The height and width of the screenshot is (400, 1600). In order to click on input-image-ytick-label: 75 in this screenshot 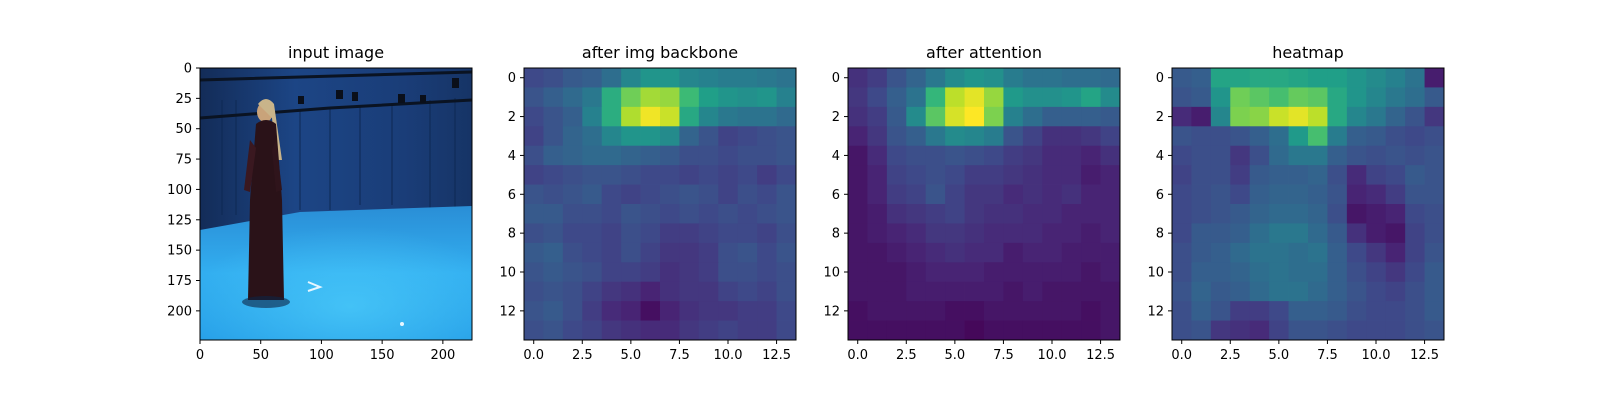, I will do `click(183, 160)`.